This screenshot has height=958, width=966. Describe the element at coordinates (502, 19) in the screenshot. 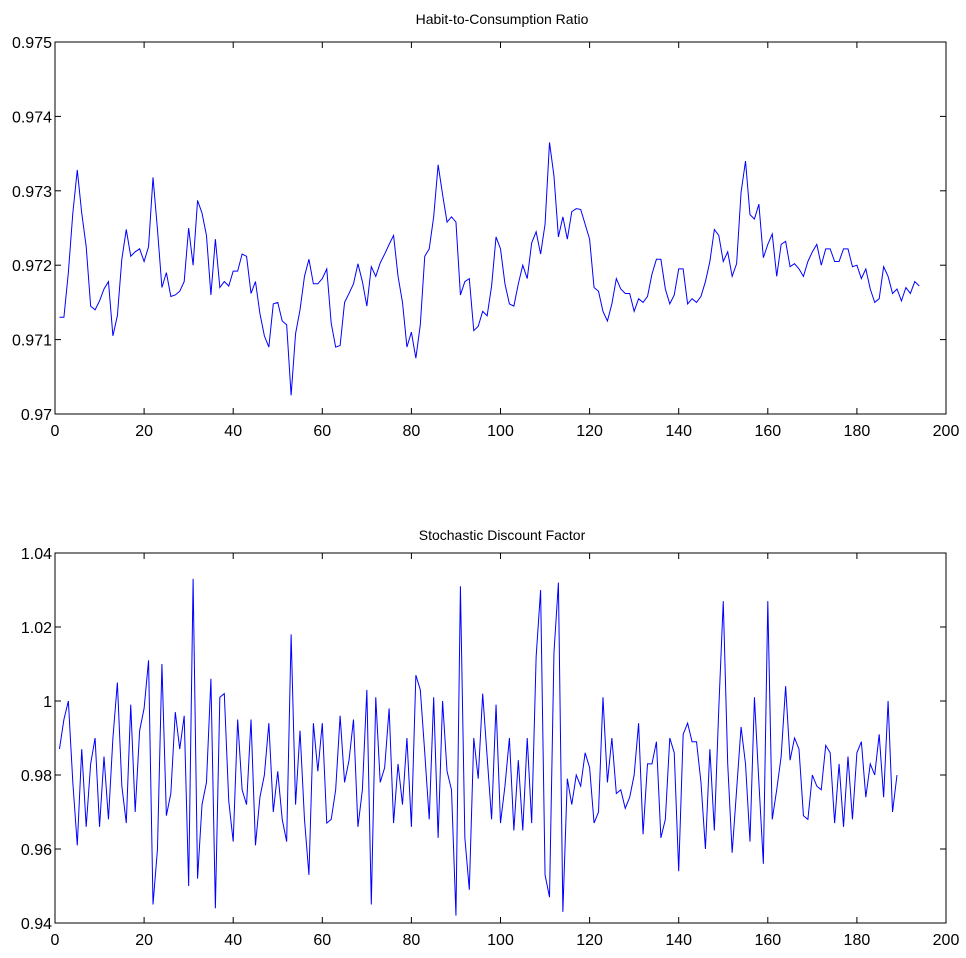

I see `chart-title: Habit-to-Consumption Ratio` at that location.